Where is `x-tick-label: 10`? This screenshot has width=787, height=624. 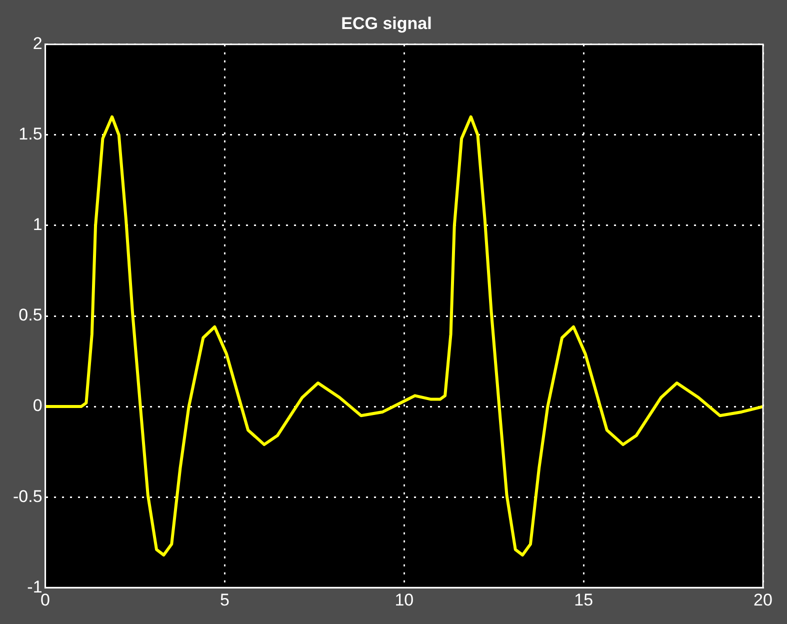
x-tick-label: 10 is located at coordinates (404, 600).